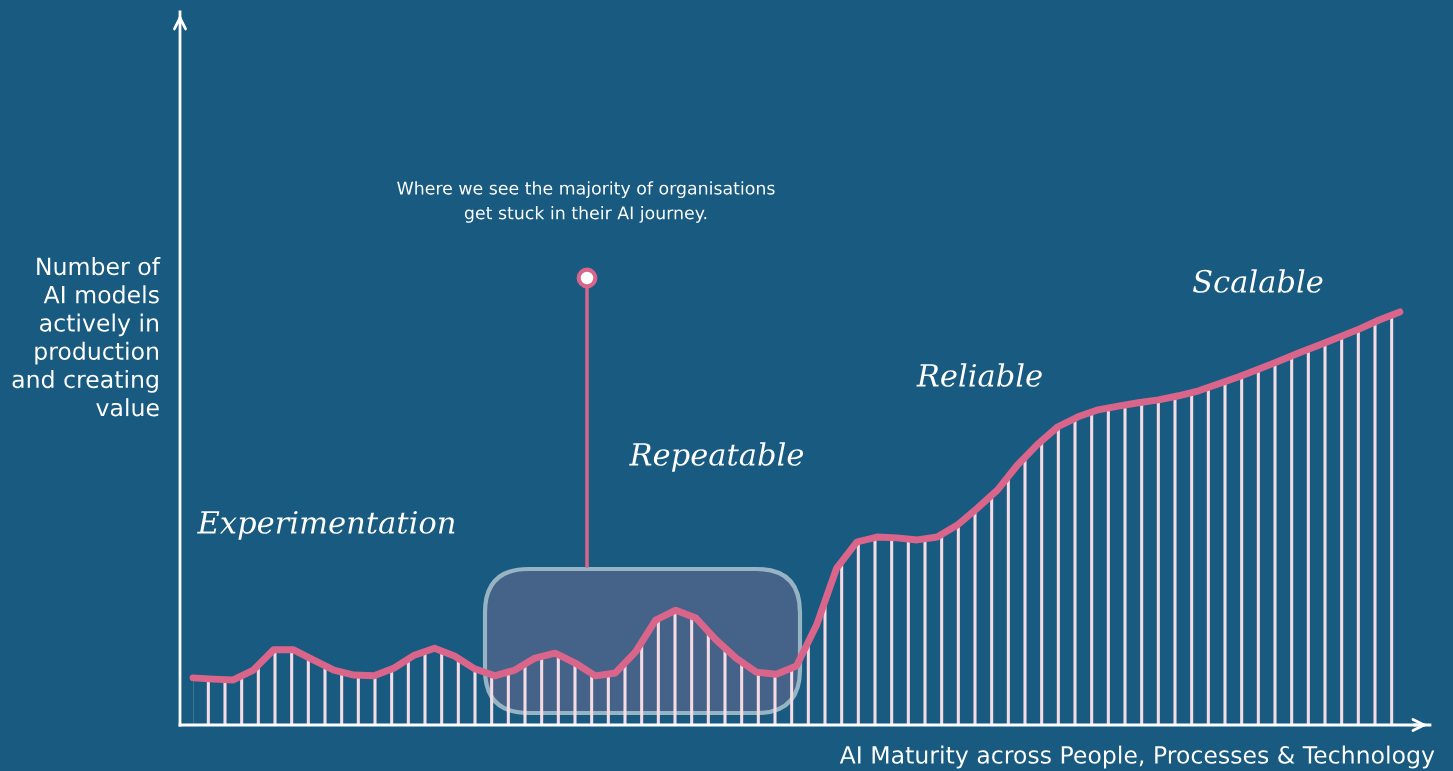  Describe the element at coordinates (1137, 757) in the screenshot. I see `x-axis-title: AI Maturity across People, Processes & Technology` at that location.